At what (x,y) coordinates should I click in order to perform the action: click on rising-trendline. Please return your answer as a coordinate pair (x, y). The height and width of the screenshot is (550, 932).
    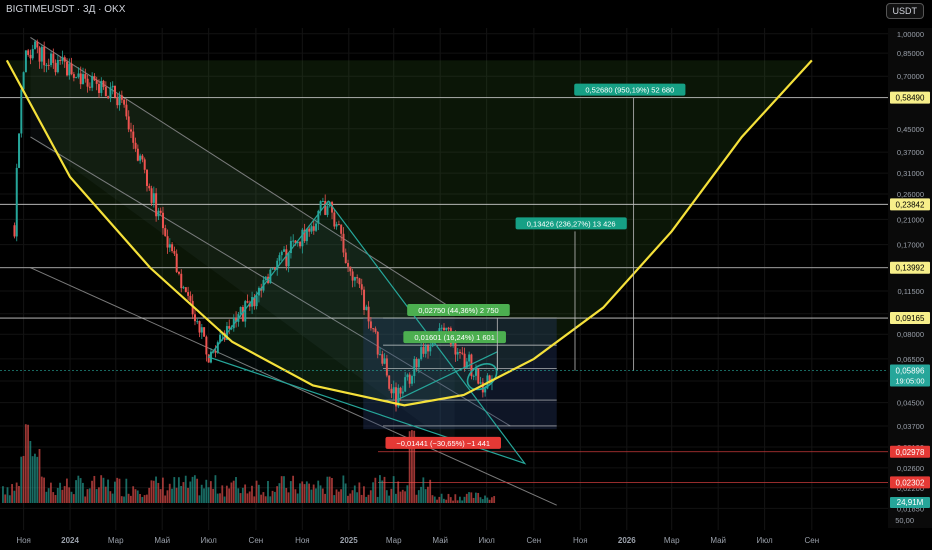
    Looking at the image, I should click on (447, 376).